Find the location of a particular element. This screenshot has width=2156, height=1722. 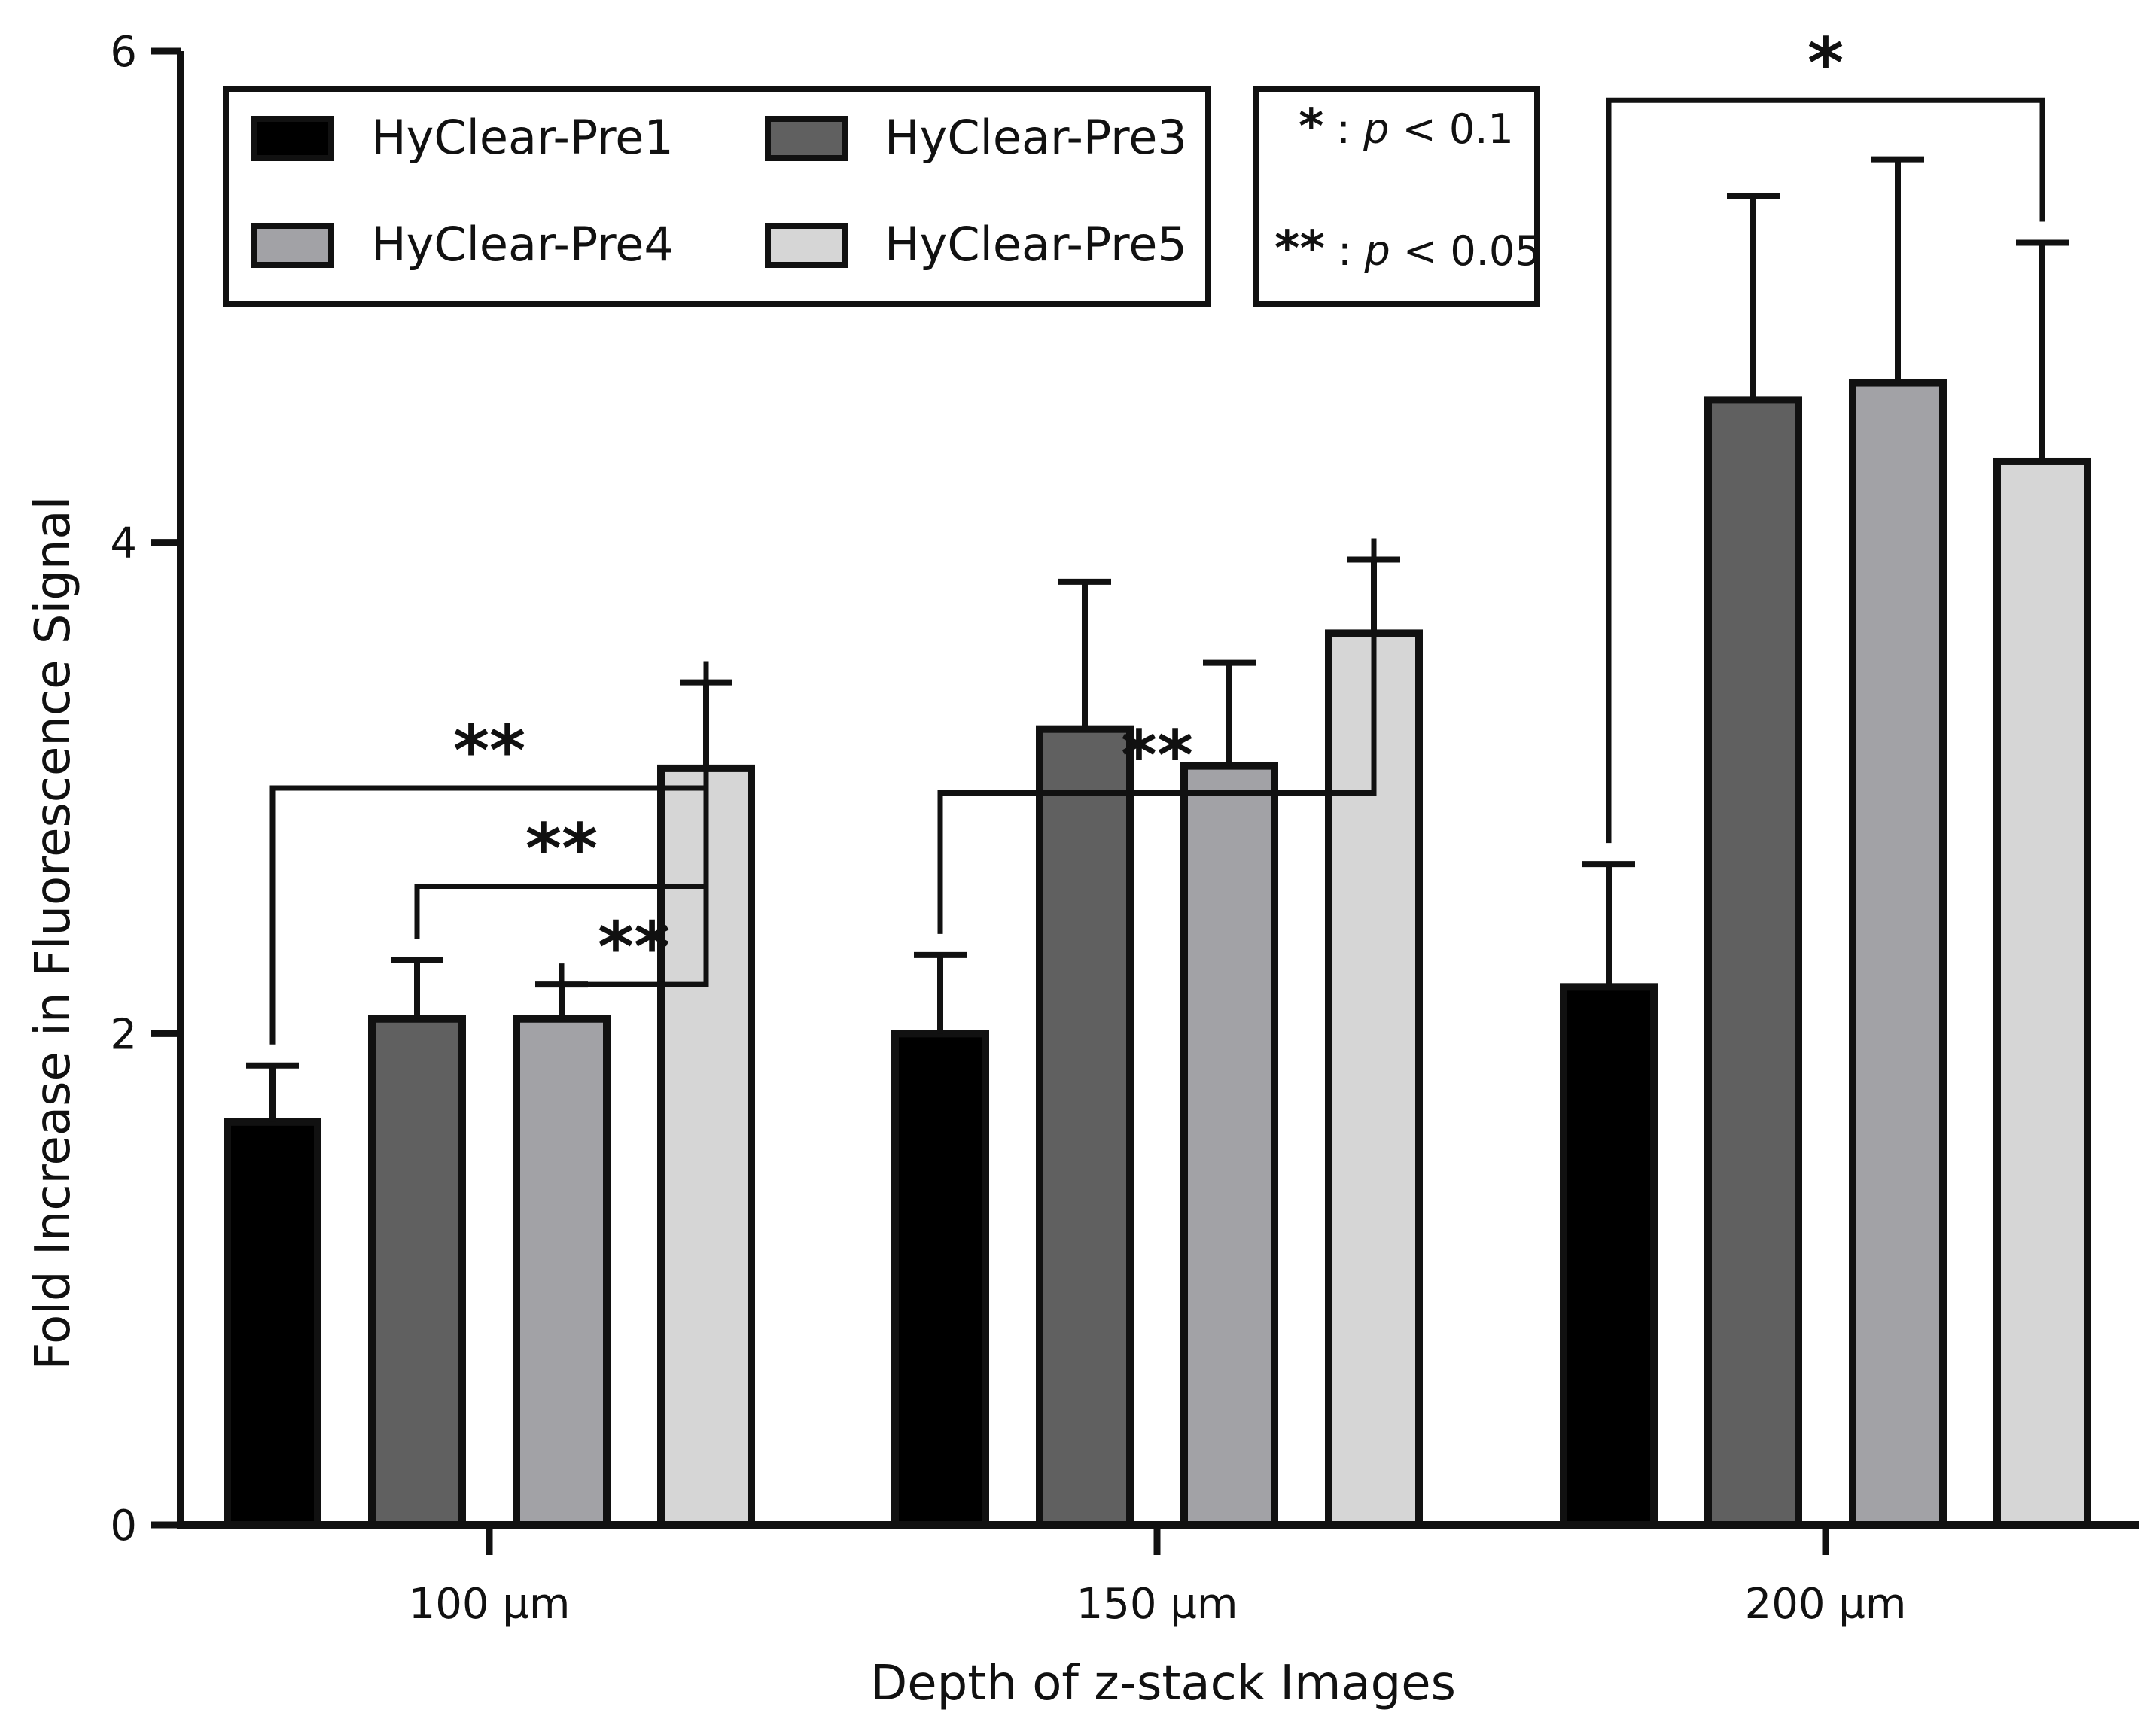

significance-legend-threshold-0: < 0.1 is located at coordinates (1451, 129).